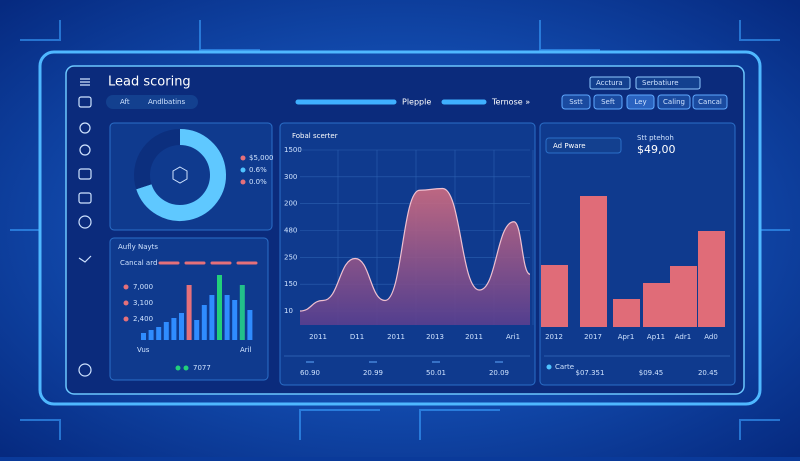 Image resolution: width=800 pixels, height=461 pixels. Describe the element at coordinates (656, 149) in the screenshot. I see `stat-value: $49,00` at that location.